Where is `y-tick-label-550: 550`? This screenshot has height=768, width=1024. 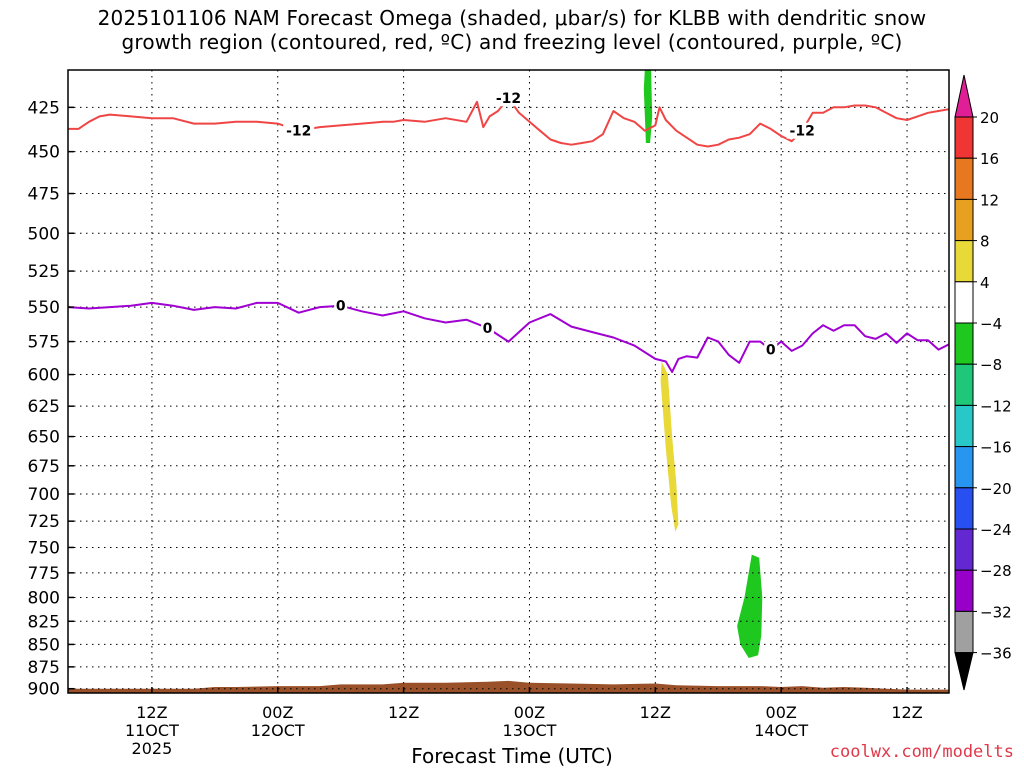
y-tick-label-550: 550 is located at coordinates (44, 308).